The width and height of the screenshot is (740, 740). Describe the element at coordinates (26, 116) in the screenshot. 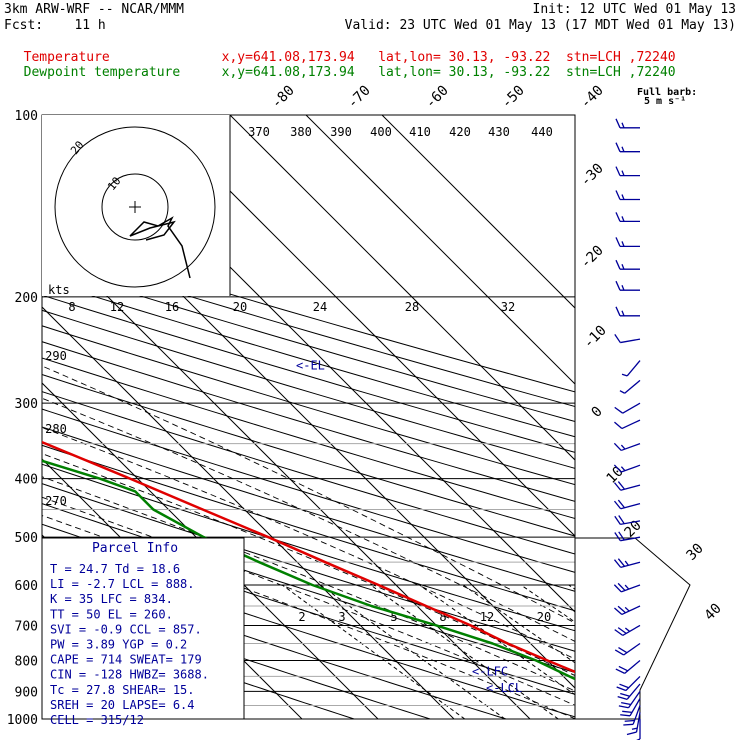

I see `pressure-label: 100` at that location.